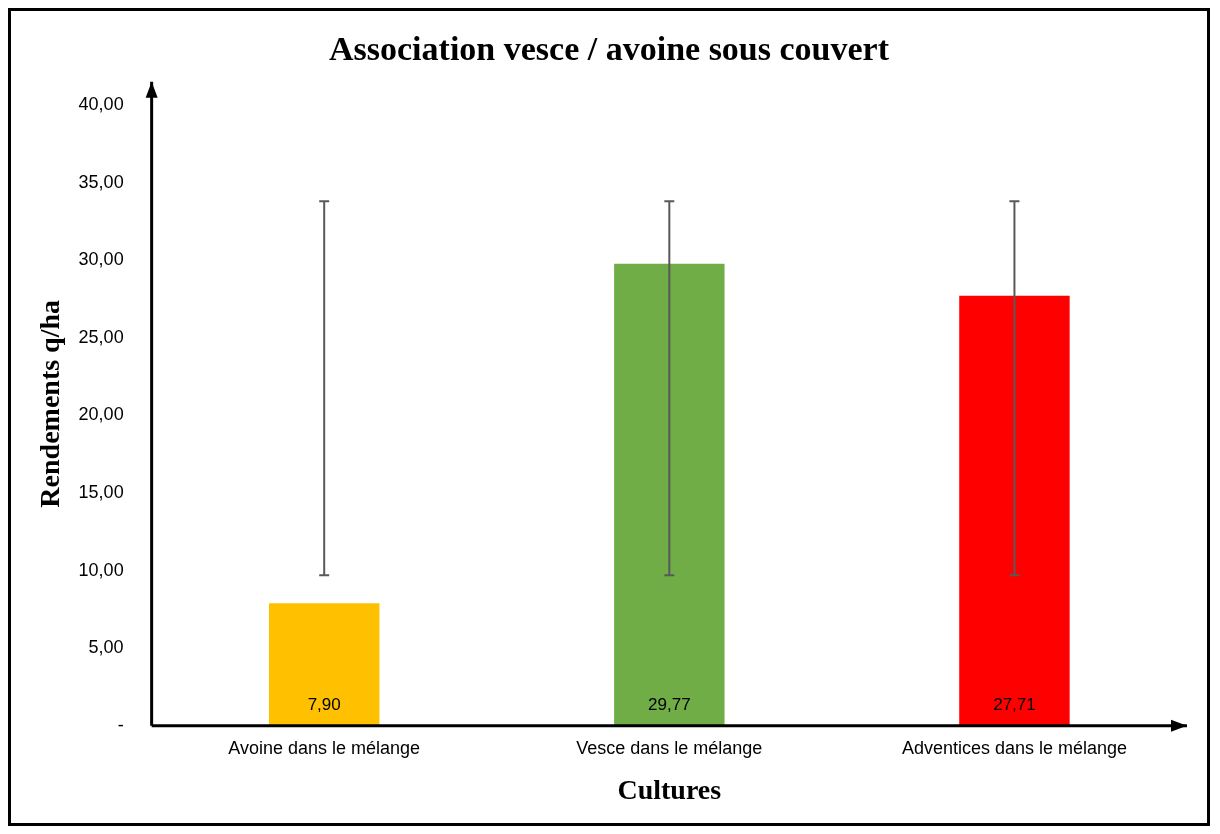 Image resolution: width=1220 pixels, height=834 pixels. Describe the element at coordinates (609, 49) in the screenshot. I see `chart-title: Association vesce / avoine sous couvert` at that location.